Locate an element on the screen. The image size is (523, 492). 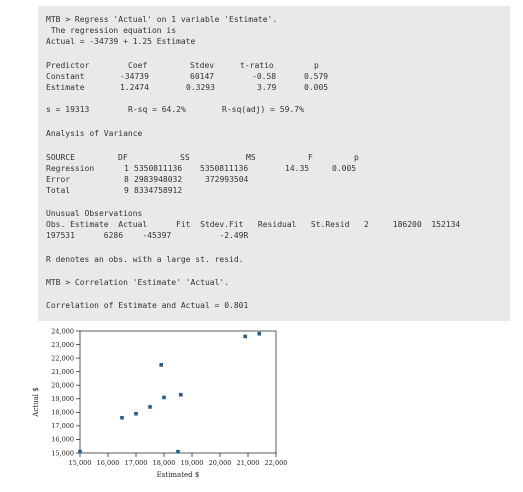
correlation-command: MTB > Correlation 'Estimate' 'Actual'. is located at coordinates (138, 282).